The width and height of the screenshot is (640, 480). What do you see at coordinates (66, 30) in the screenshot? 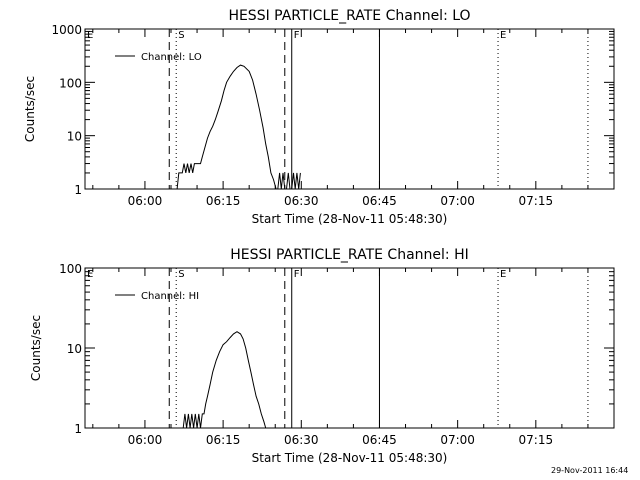
I see `y-tick-label: 1000` at bounding box center [66, 30].